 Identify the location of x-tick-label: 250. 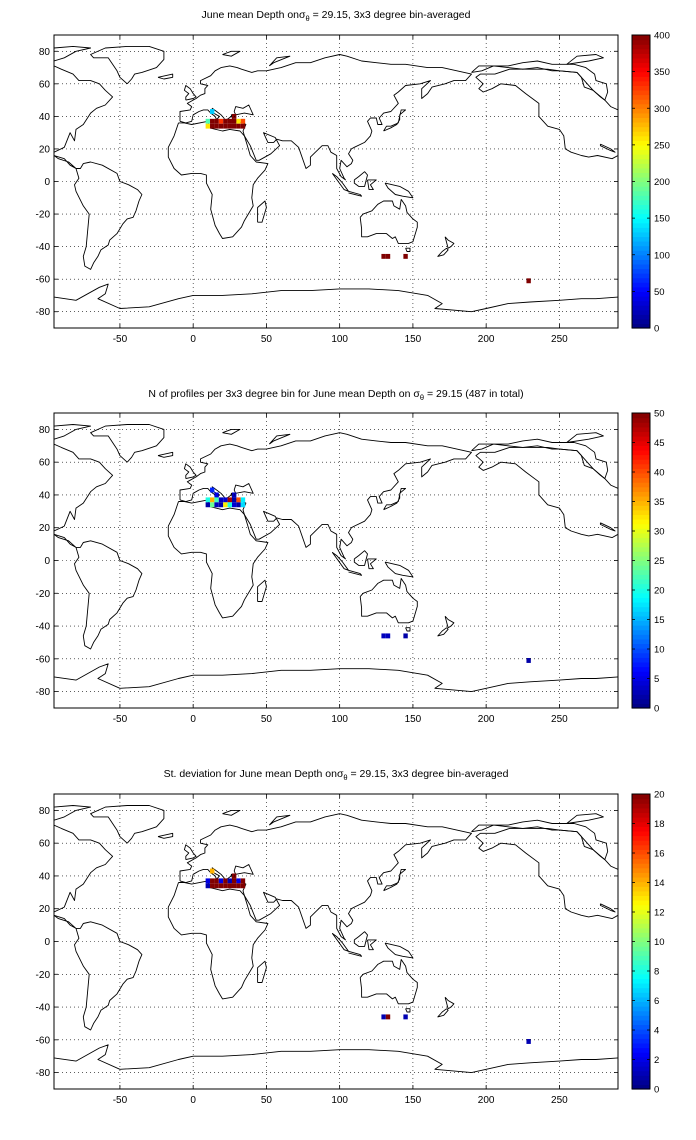
(559, 1100).